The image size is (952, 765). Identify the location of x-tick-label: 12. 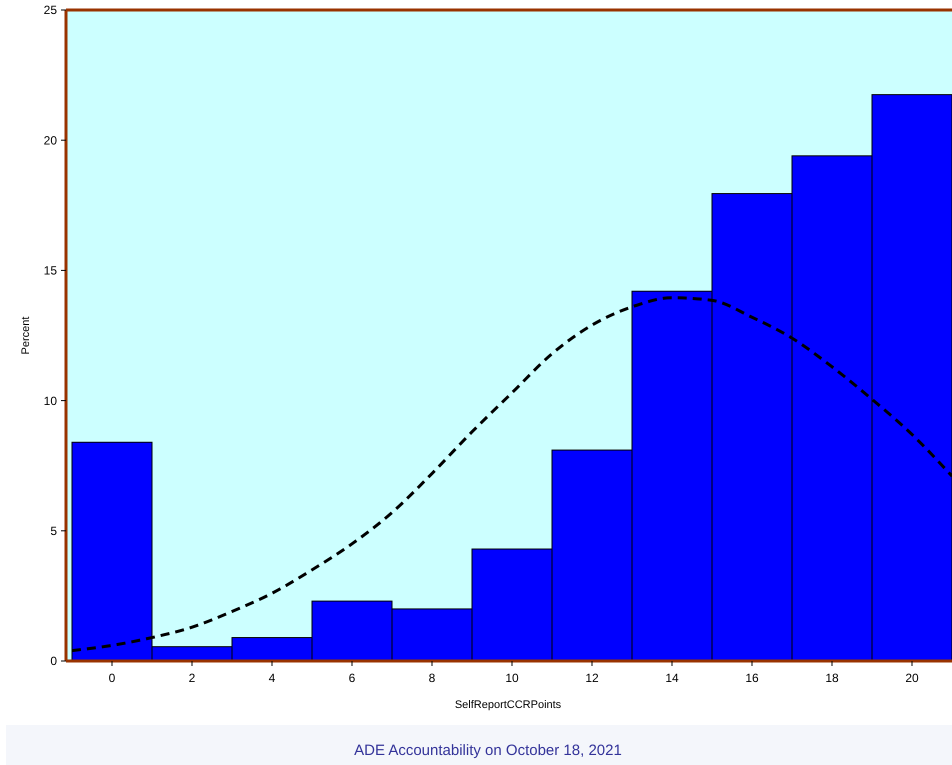
(592, 678).